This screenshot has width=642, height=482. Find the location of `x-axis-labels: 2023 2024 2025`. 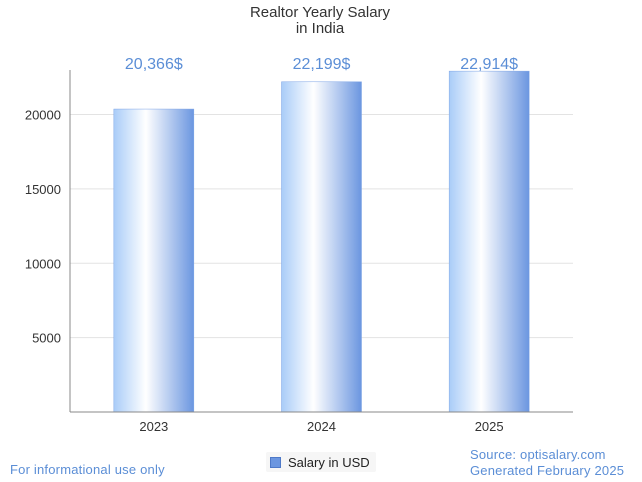

x-axis-labels: 2023 2024 2025 is located at coordinates (321, 426).